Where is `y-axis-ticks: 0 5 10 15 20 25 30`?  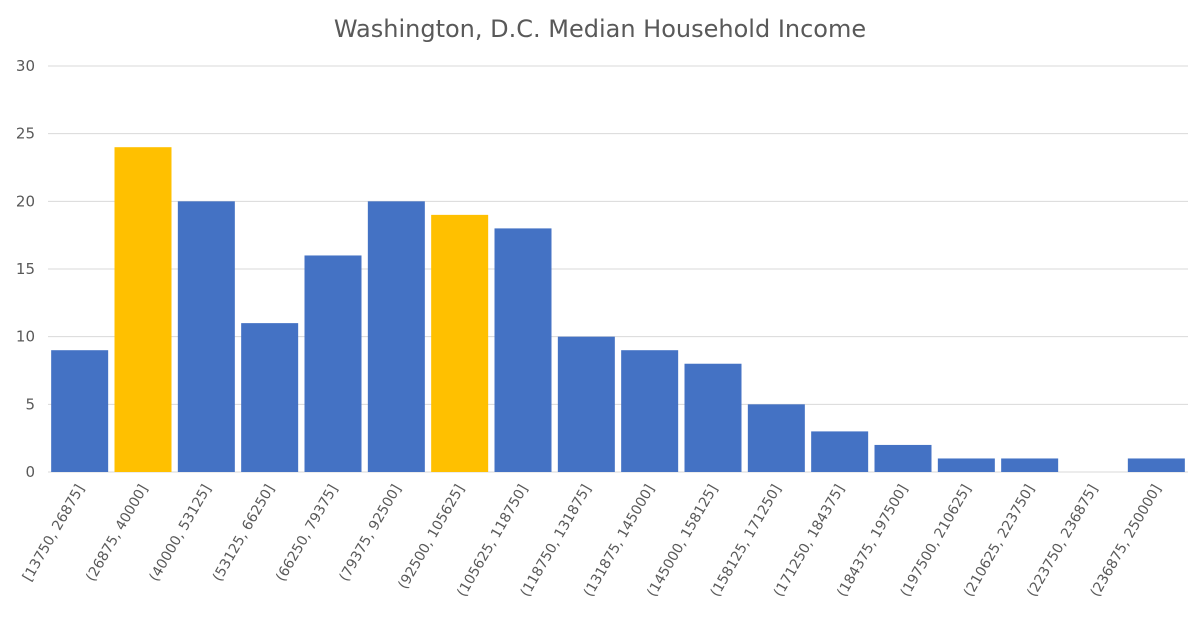
y-axis-ticks: 0 5 10 15 20 25 30 is located at coordinates (25, 269).